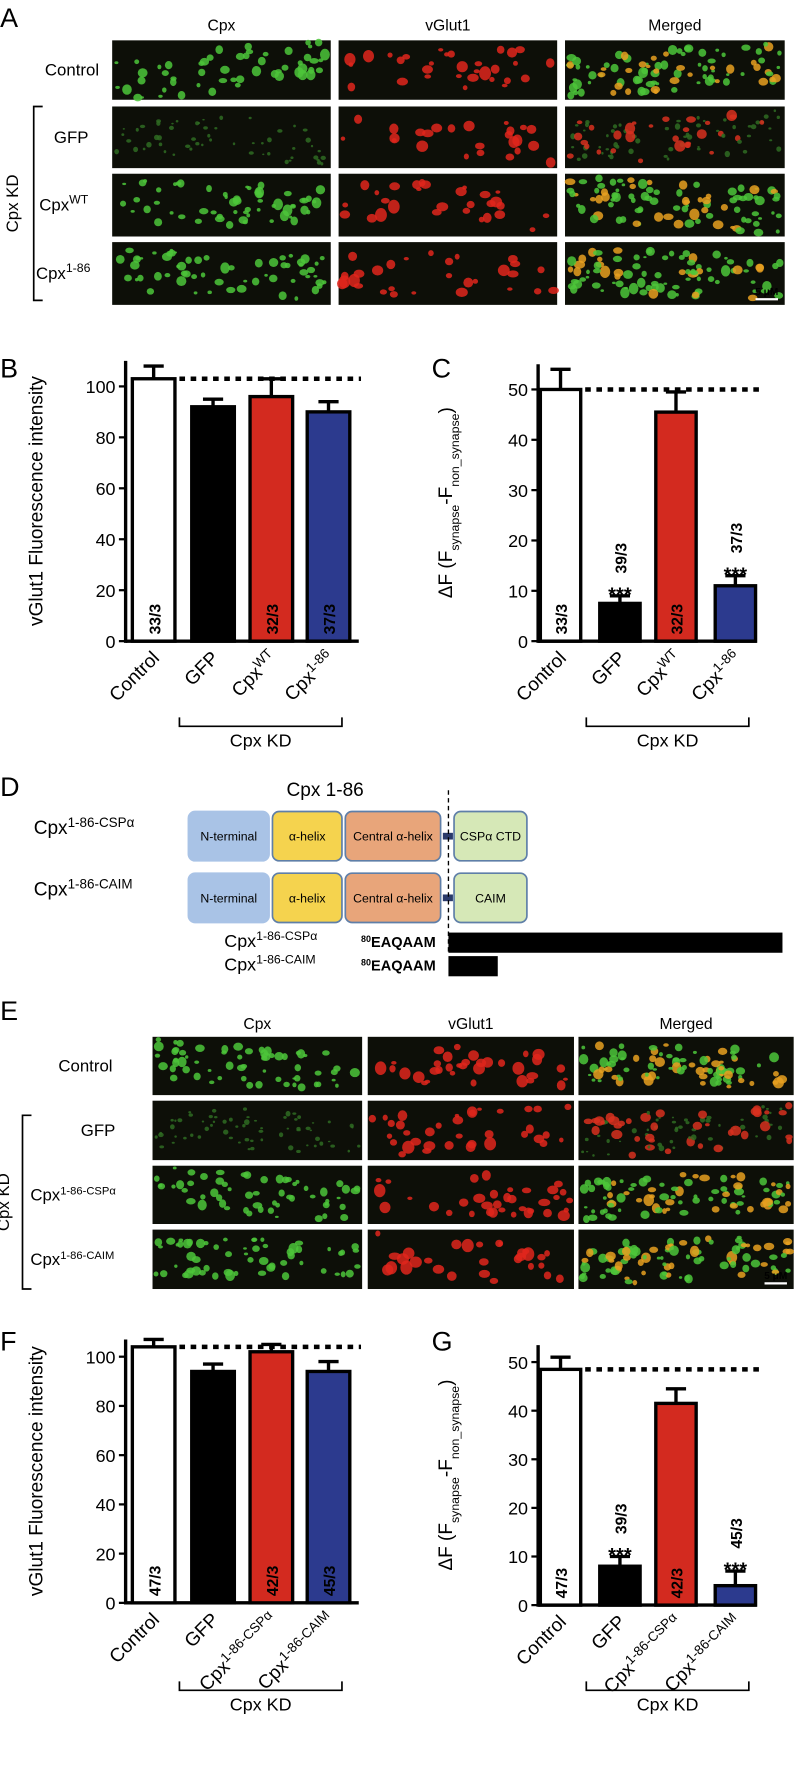 The height and width of the screenshot is (1771, 796). What do you see at coordinates (518, 592) in the screenshot?
I see `y-tick-label: 10` at bounding box center [518, 592].